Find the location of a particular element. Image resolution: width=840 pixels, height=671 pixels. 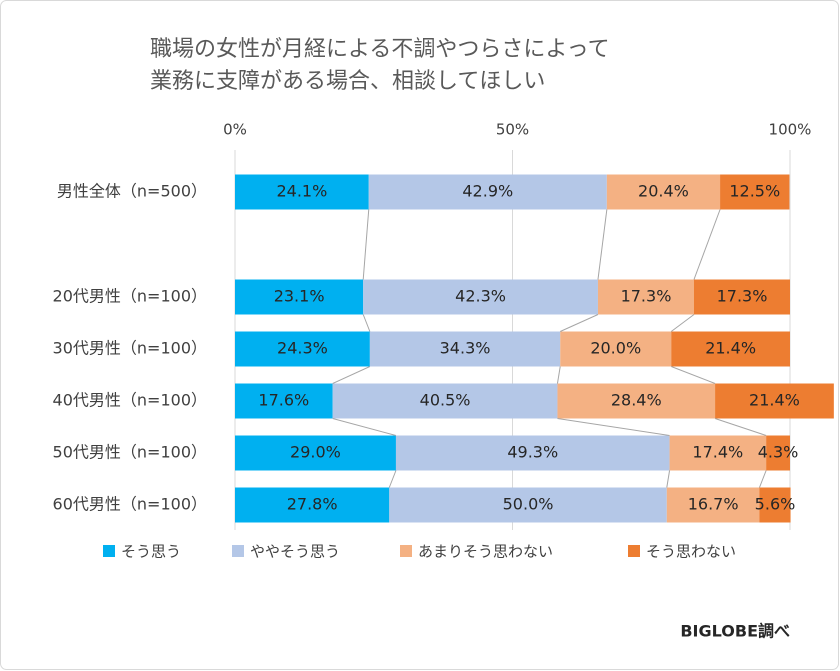

x-tick-label: 0% is located at coordinates (235, 130).